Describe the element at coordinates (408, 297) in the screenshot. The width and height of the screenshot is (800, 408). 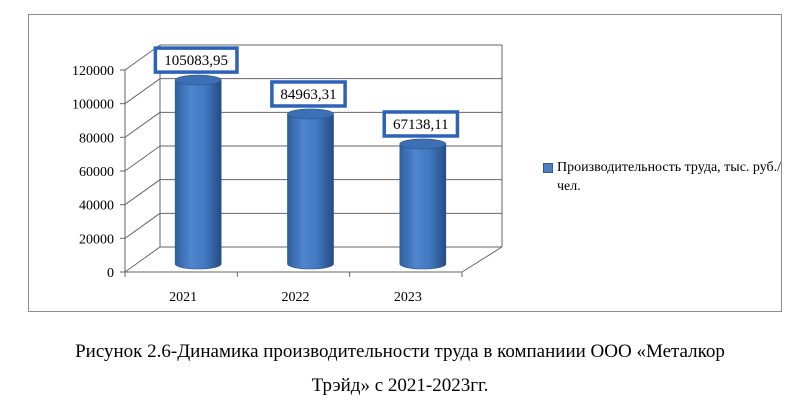
I see `x-tick-label: 2023` at that location.